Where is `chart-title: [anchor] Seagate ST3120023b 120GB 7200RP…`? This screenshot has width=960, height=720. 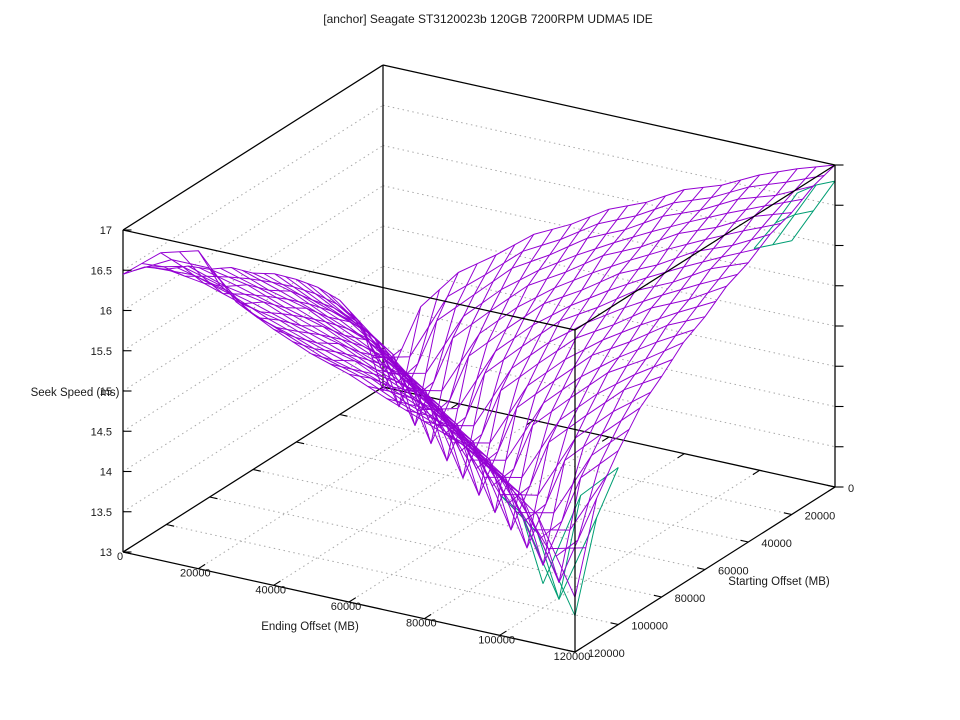 chart-title: [anchor] Seagate ST3120023b 120GB 7200RP… is located at coordinates (488, 19).